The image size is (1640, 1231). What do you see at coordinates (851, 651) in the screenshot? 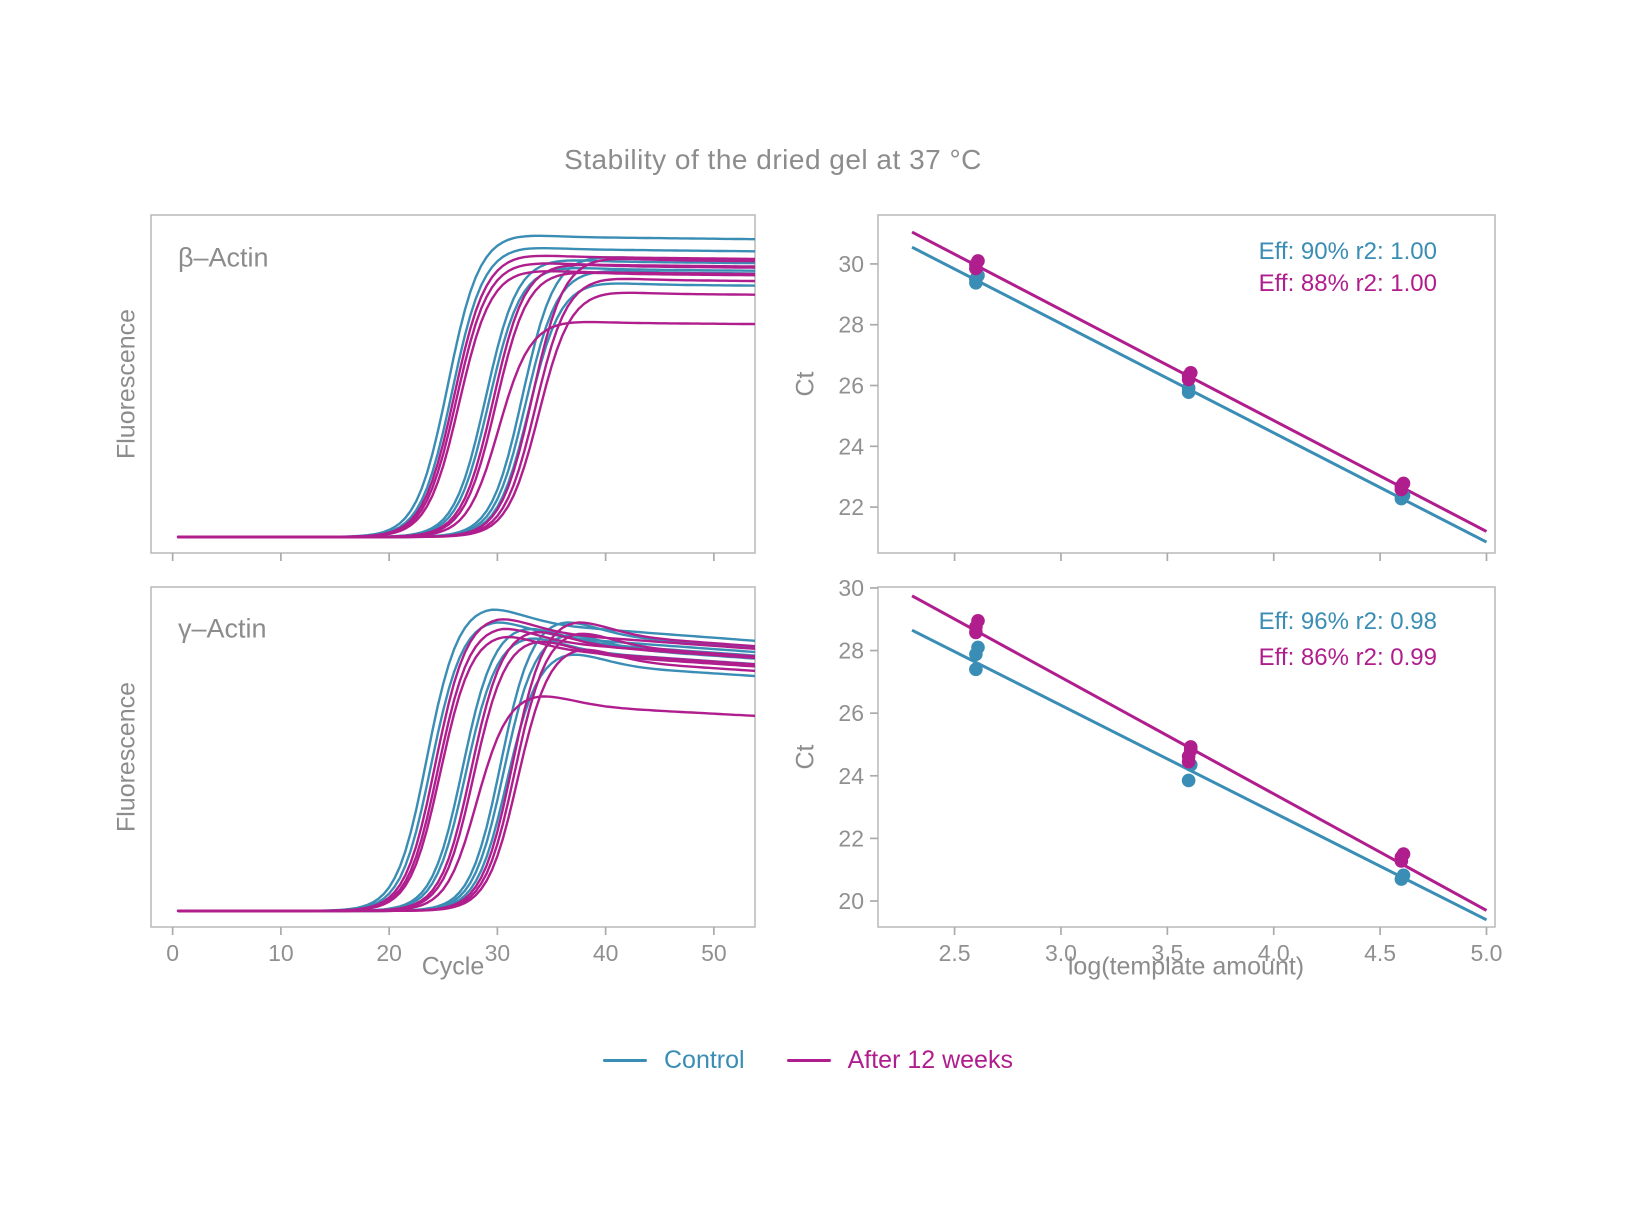
I see `std-gamma-y-tick-label: 28` at bounding box center [851, 651].